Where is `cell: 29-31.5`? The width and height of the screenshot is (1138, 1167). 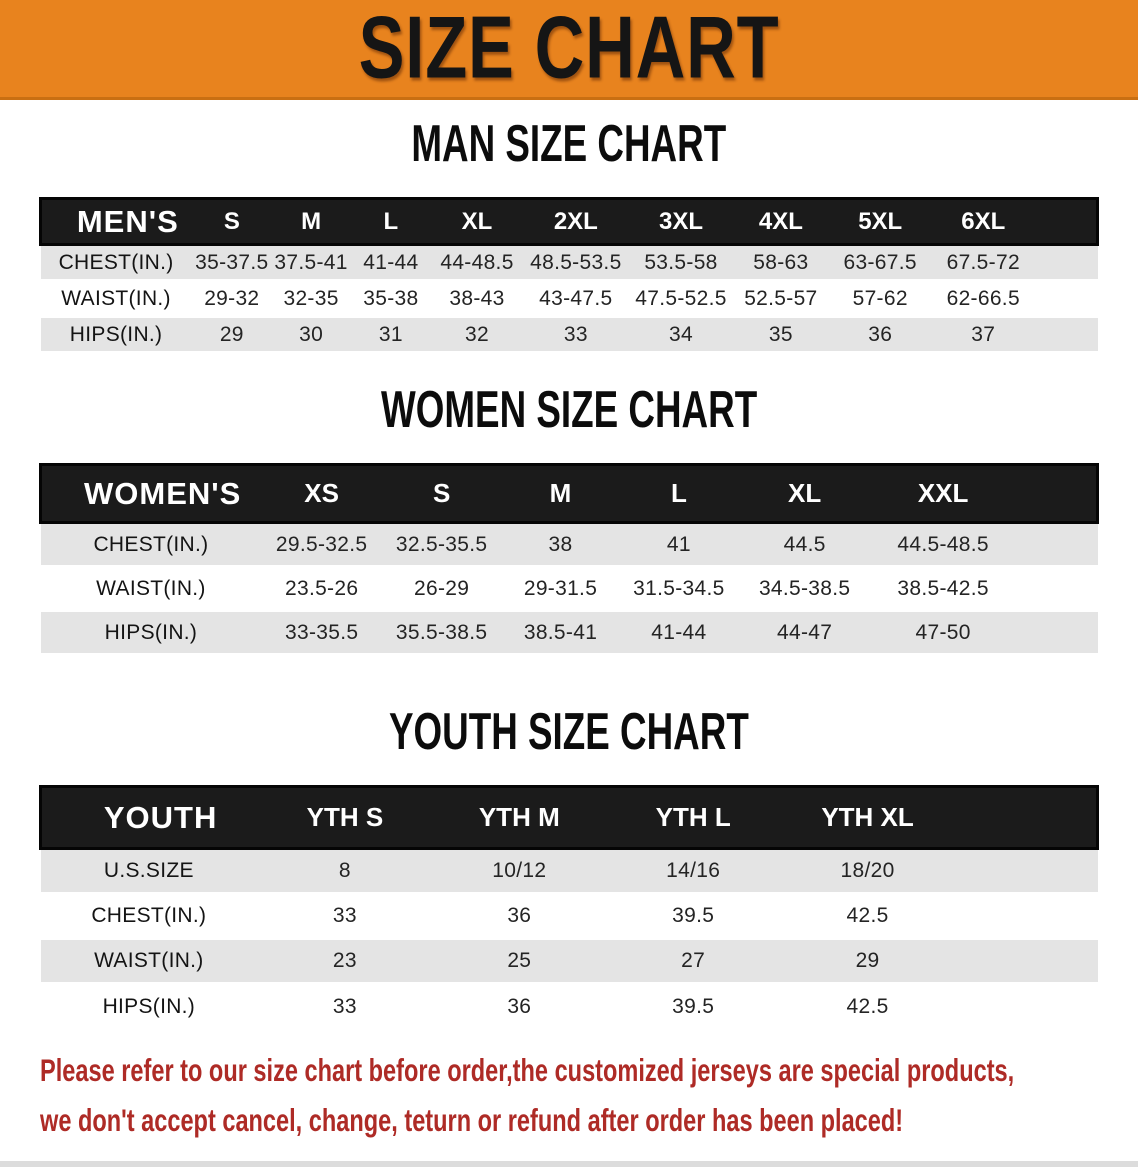 cell: 29-31.5 is located at coordinates (560, 588).